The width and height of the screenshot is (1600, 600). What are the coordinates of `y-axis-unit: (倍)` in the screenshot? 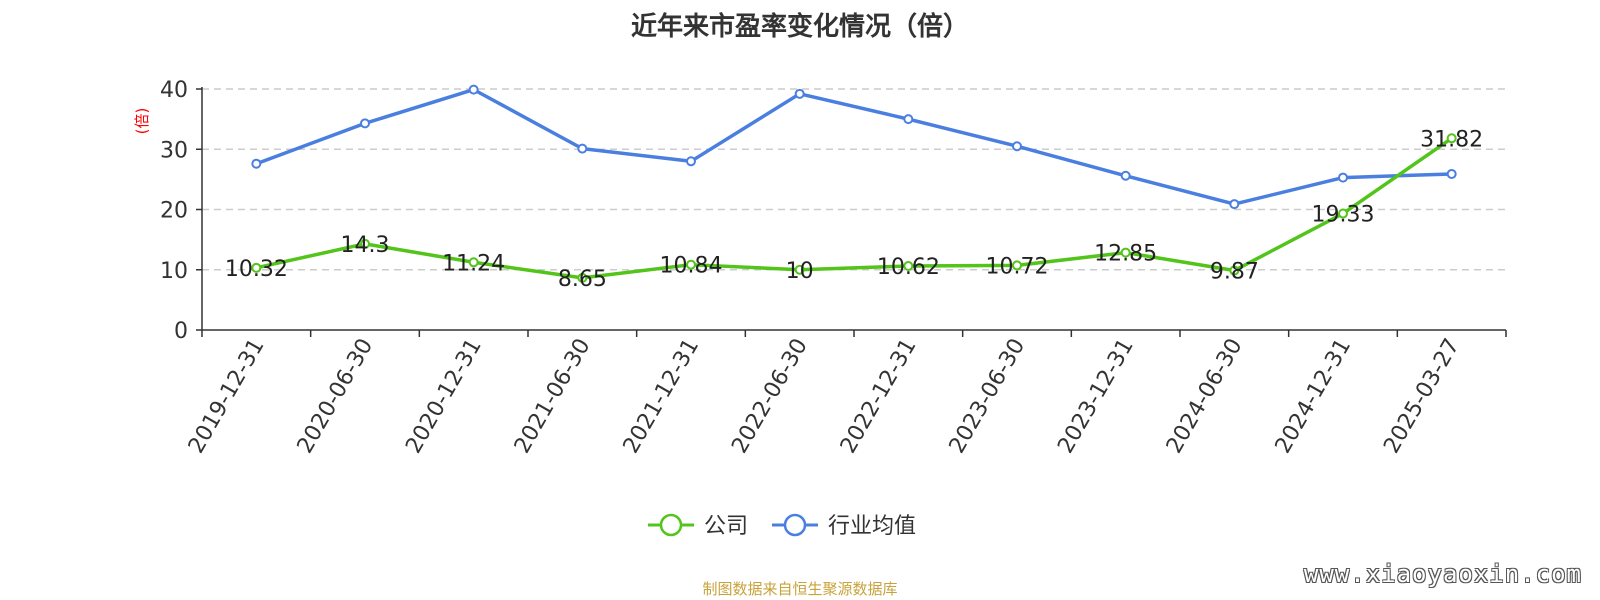 It's located at (142, 121).